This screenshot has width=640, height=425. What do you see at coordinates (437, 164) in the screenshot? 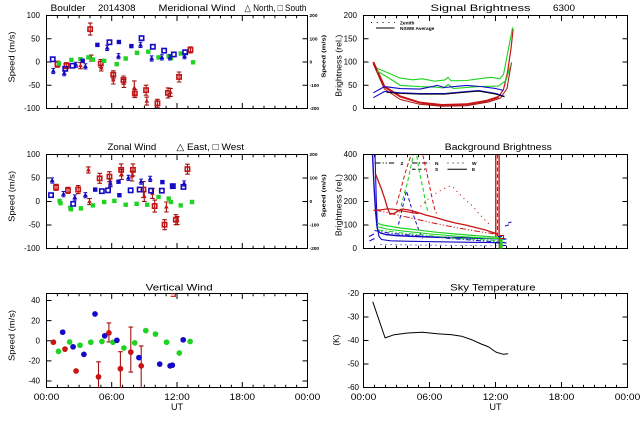
I see `svg-text: N` at bounding box center [437, 164].